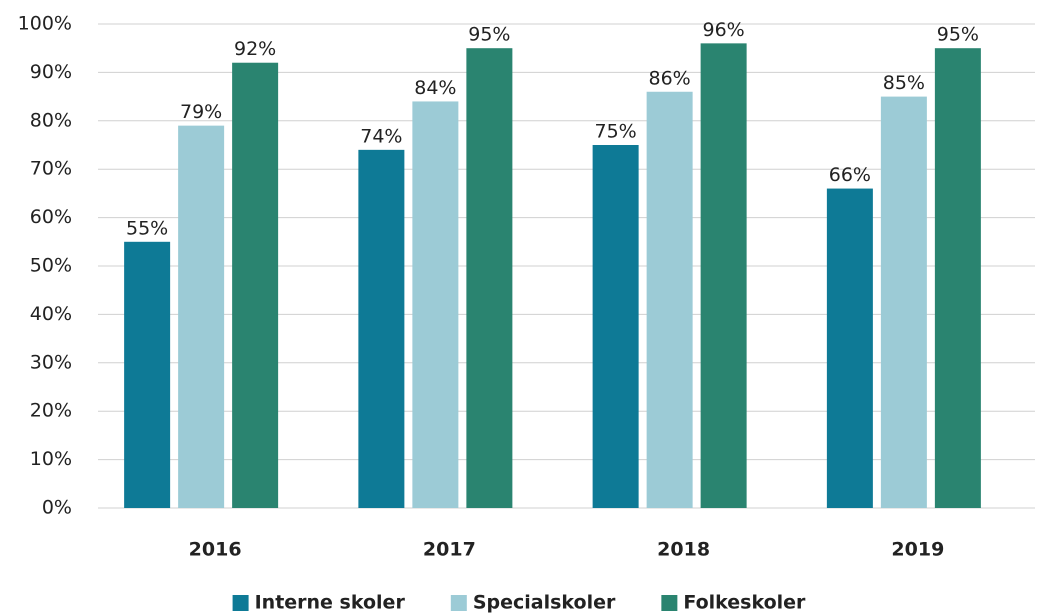 The height and width of the screenshot is (614, 1038). What do you see at coordinates (330, 603) in the screenshot?
I see `legend-label: Interne skoler` at bounding box center [330, 603].